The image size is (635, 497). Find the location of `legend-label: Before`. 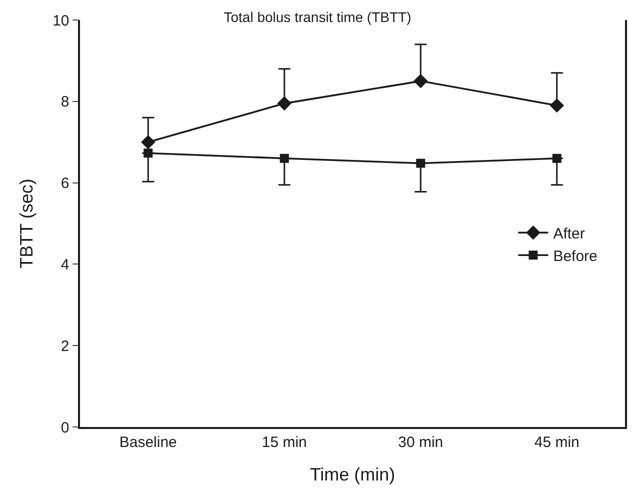

legend-label: Before is located at coordinates (575, 256).